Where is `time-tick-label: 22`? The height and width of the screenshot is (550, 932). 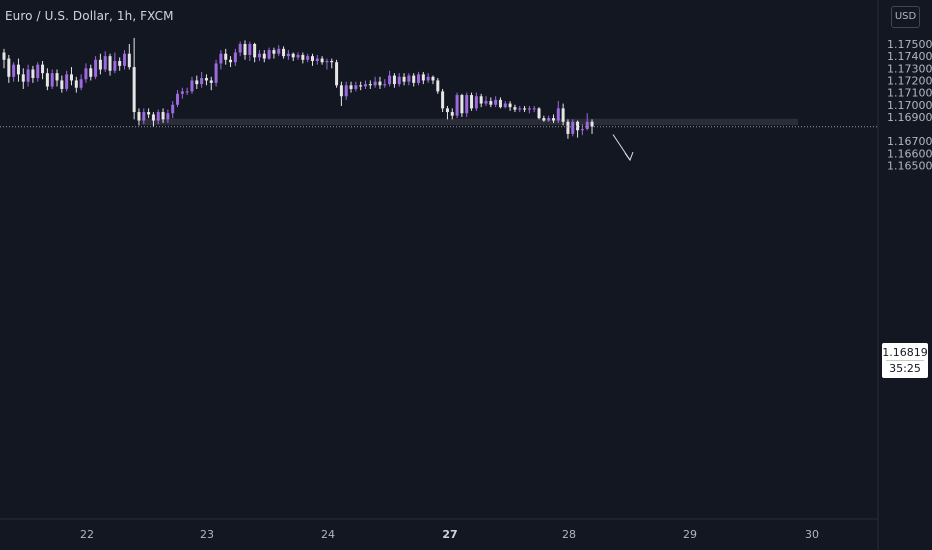 time-tick-label: 22 is located at coordinates (87, 534).